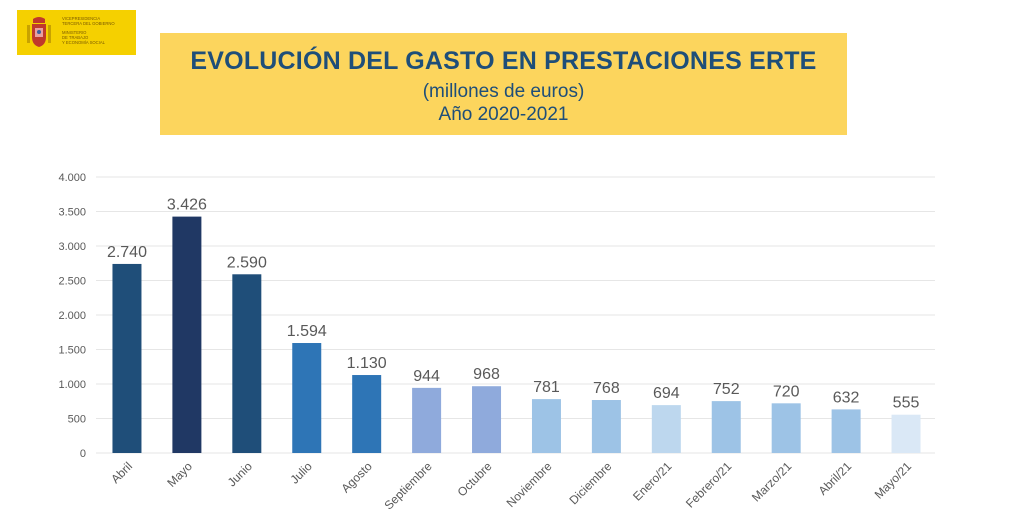 The height and width of the screenshot is (522, 1024). Describe the element at coordinates (893, 480) in the screenshot. I see `x-tick-label: Mayo/21` at that location.